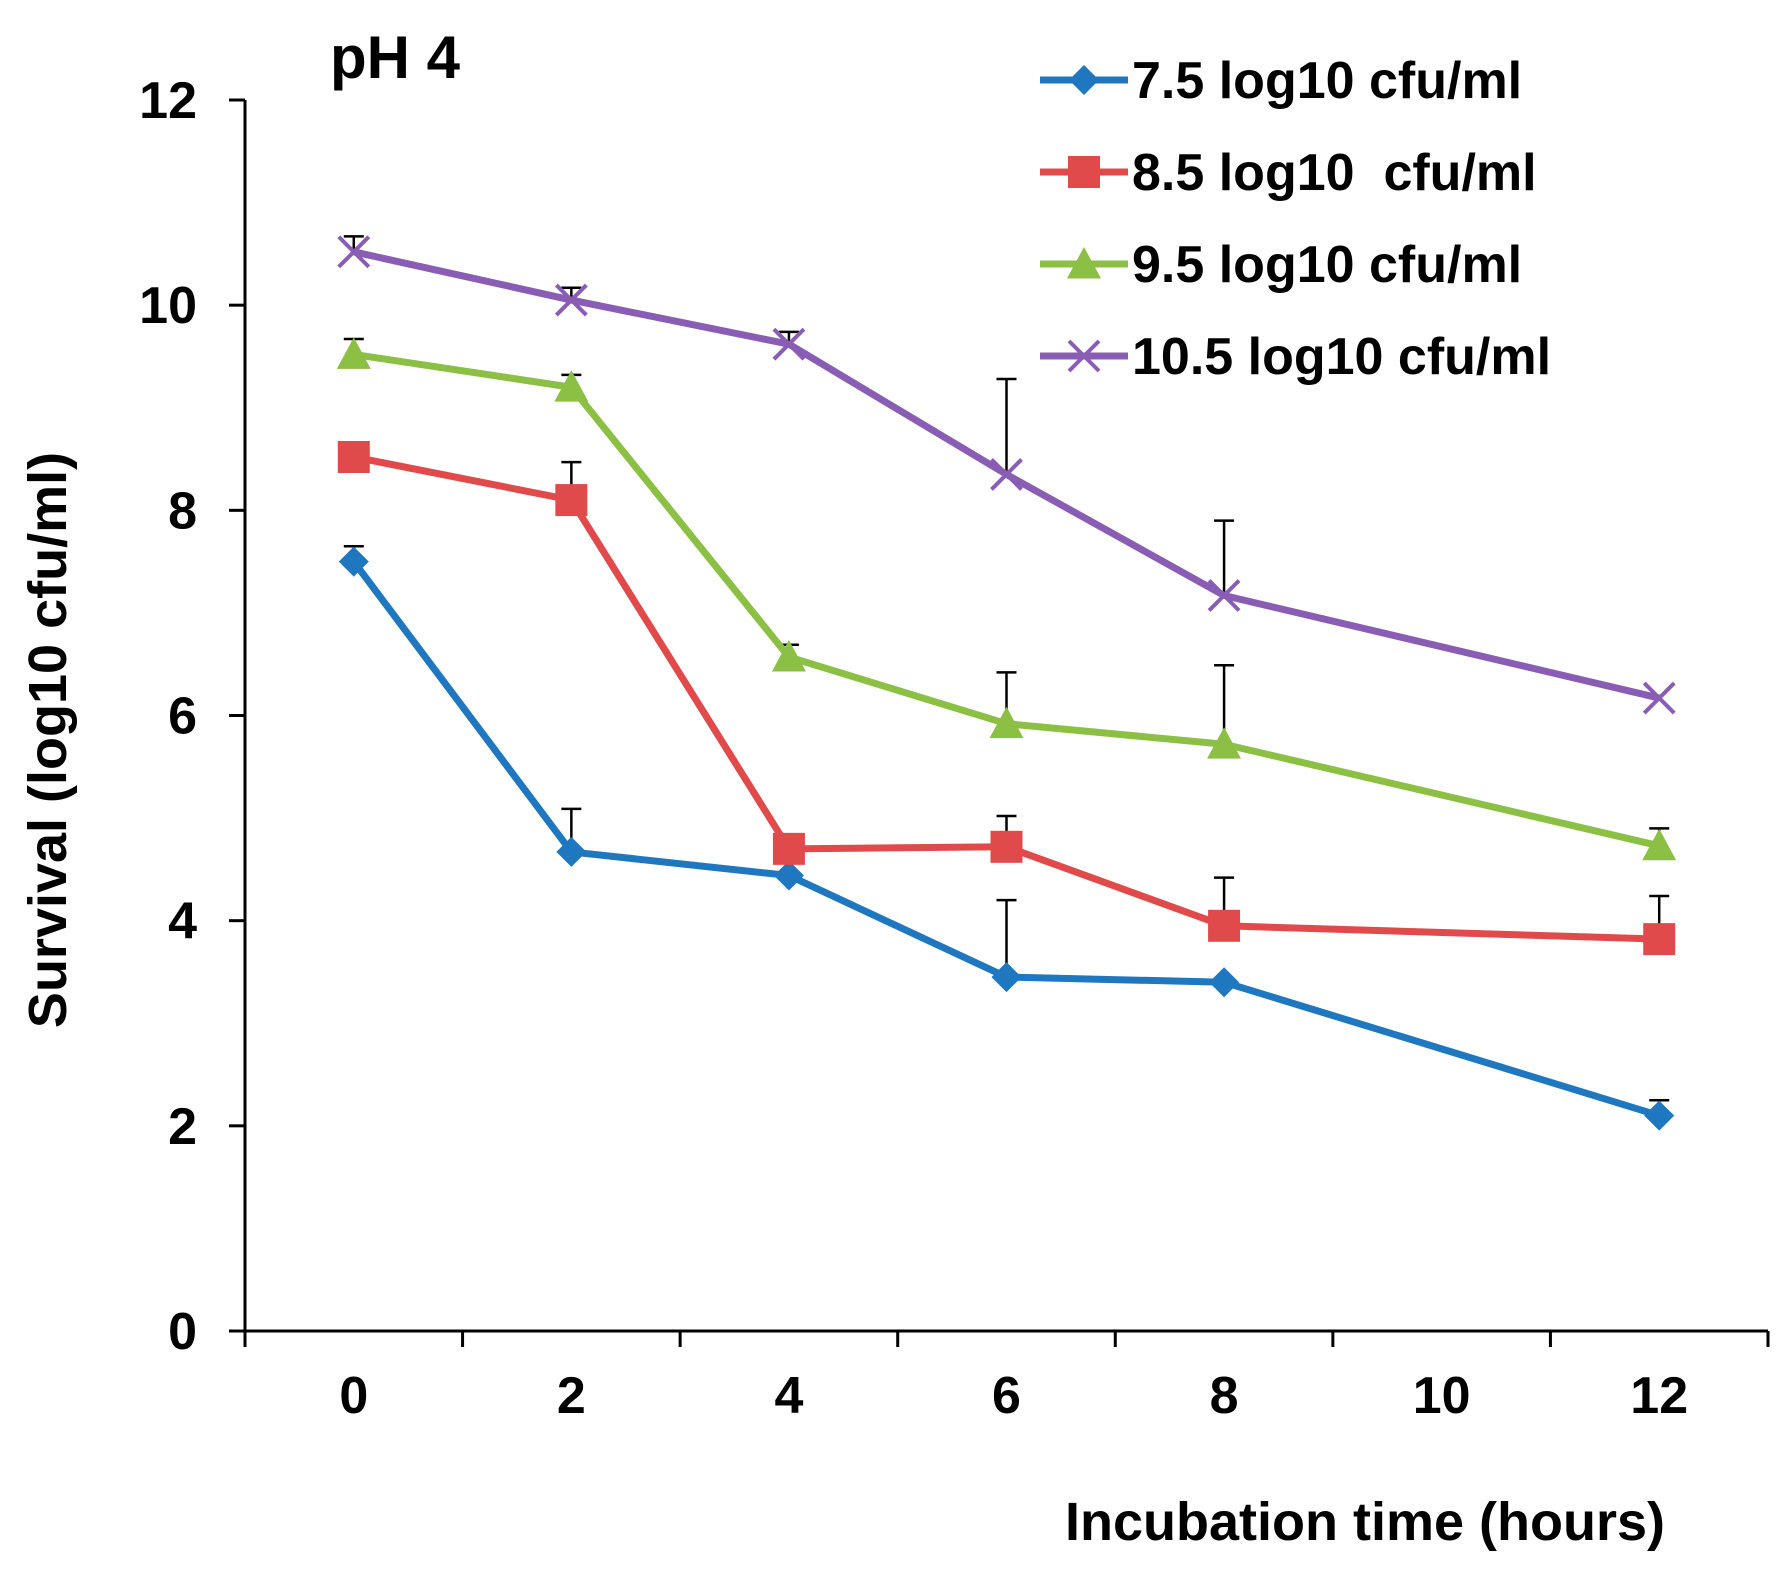 The width and height of the screenshot is (1777, 1569). What do you see at coordinates (1659, 1396) in the screenshot?
I see `x-tick-label: 12` at bounding box center [1659, 1396].